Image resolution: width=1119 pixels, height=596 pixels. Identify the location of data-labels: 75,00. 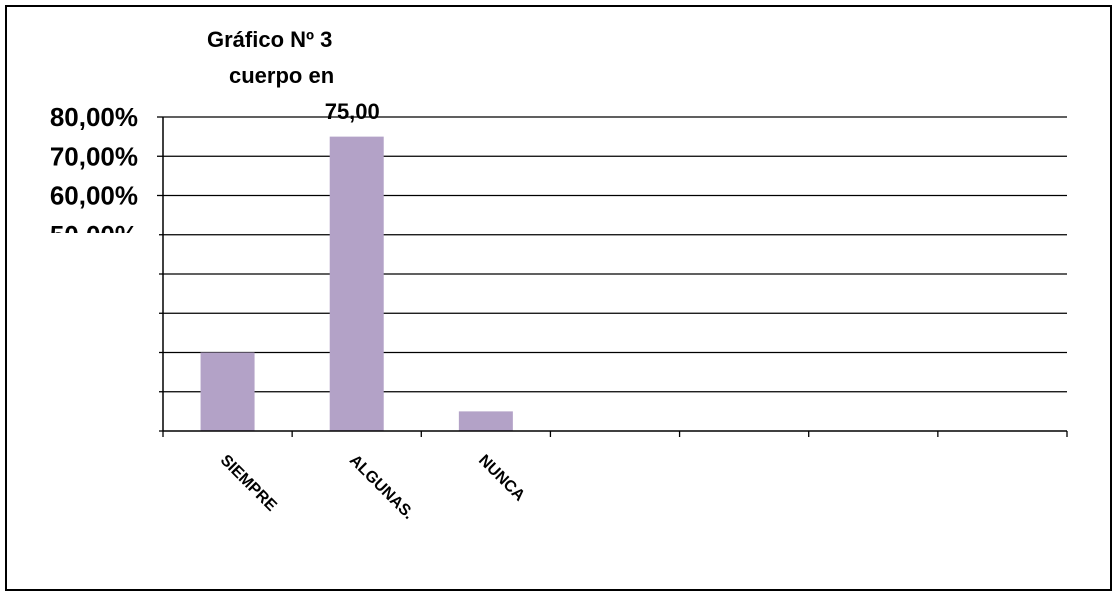
(352, 111).